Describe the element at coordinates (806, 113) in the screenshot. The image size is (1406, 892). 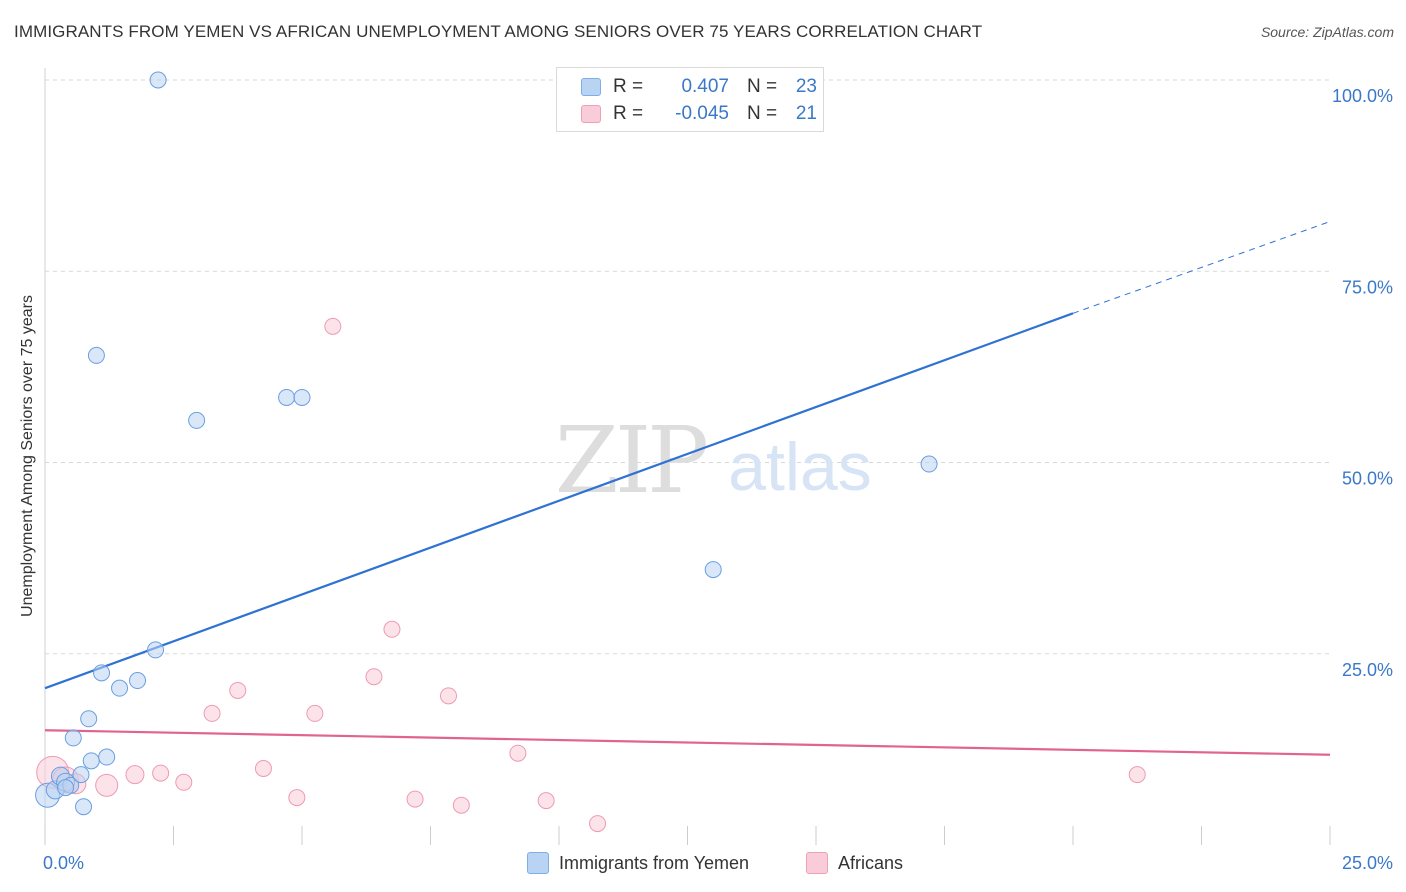
I see `n-value-africans: 21` at that location.